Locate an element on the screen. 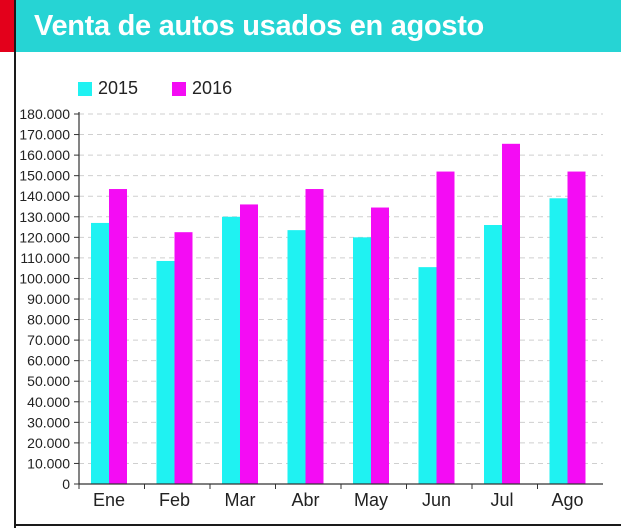 The height and width of the screenshot is (528, 621). bottom-border-rule is located at coordinates (318, 525).